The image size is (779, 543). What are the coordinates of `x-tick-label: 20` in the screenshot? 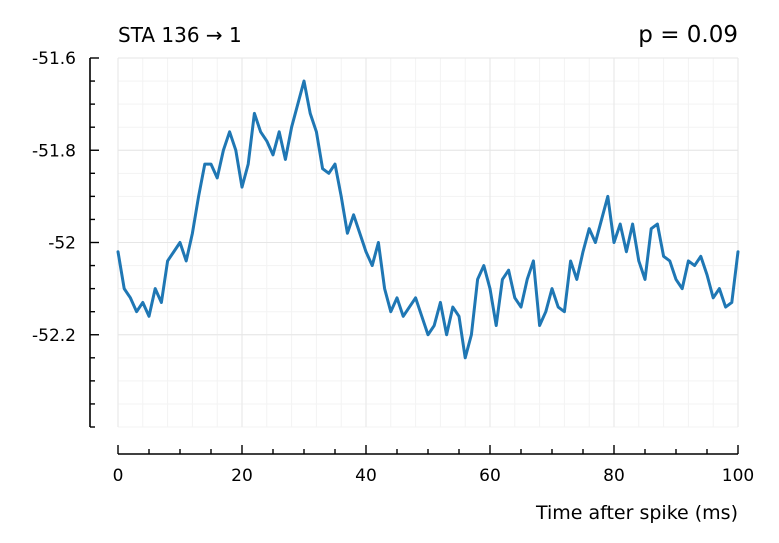 It's located at (242, 476).